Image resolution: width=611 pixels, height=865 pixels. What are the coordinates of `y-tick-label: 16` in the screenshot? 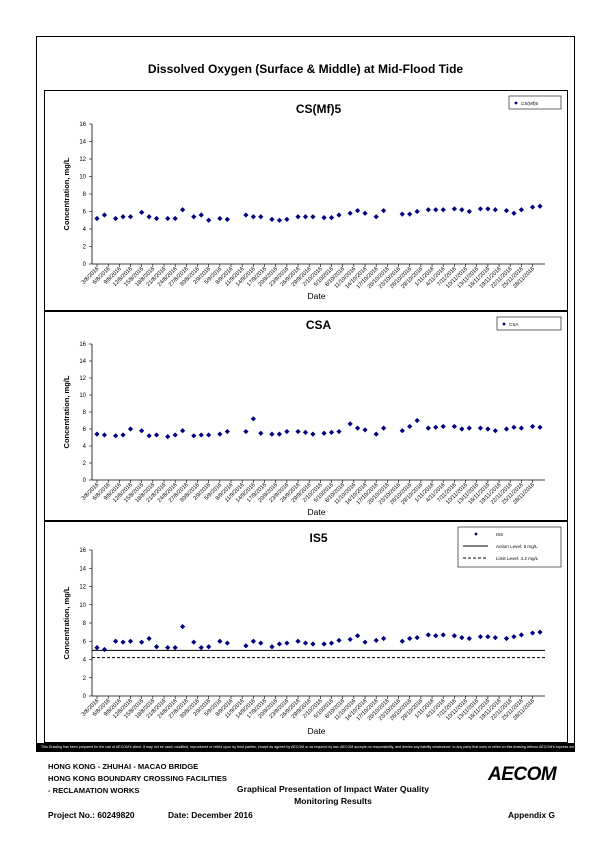 It's located at (82, 125).